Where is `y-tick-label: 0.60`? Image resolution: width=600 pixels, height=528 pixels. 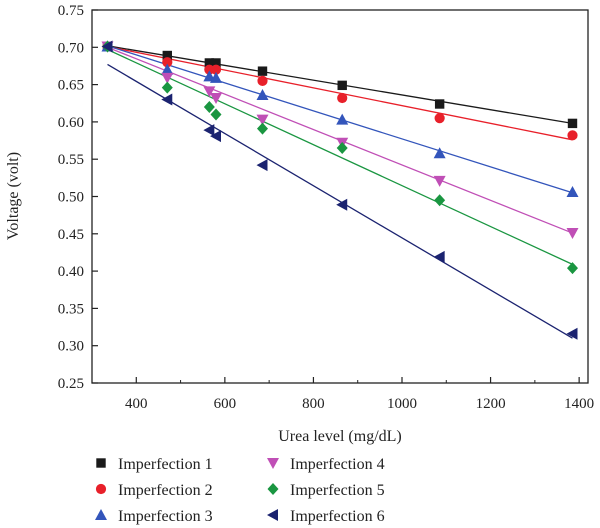
y-tick-label: 0.60 is located at coordinates (71, 123).